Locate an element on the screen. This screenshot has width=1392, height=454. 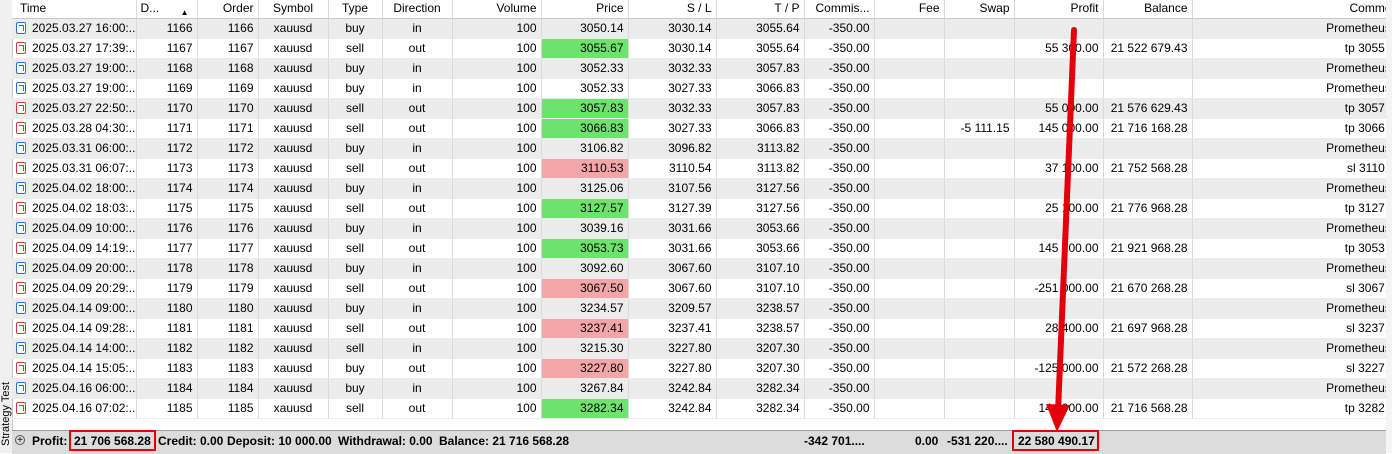
cell-sl: 3067.60 is located at coordinates (672, 288).